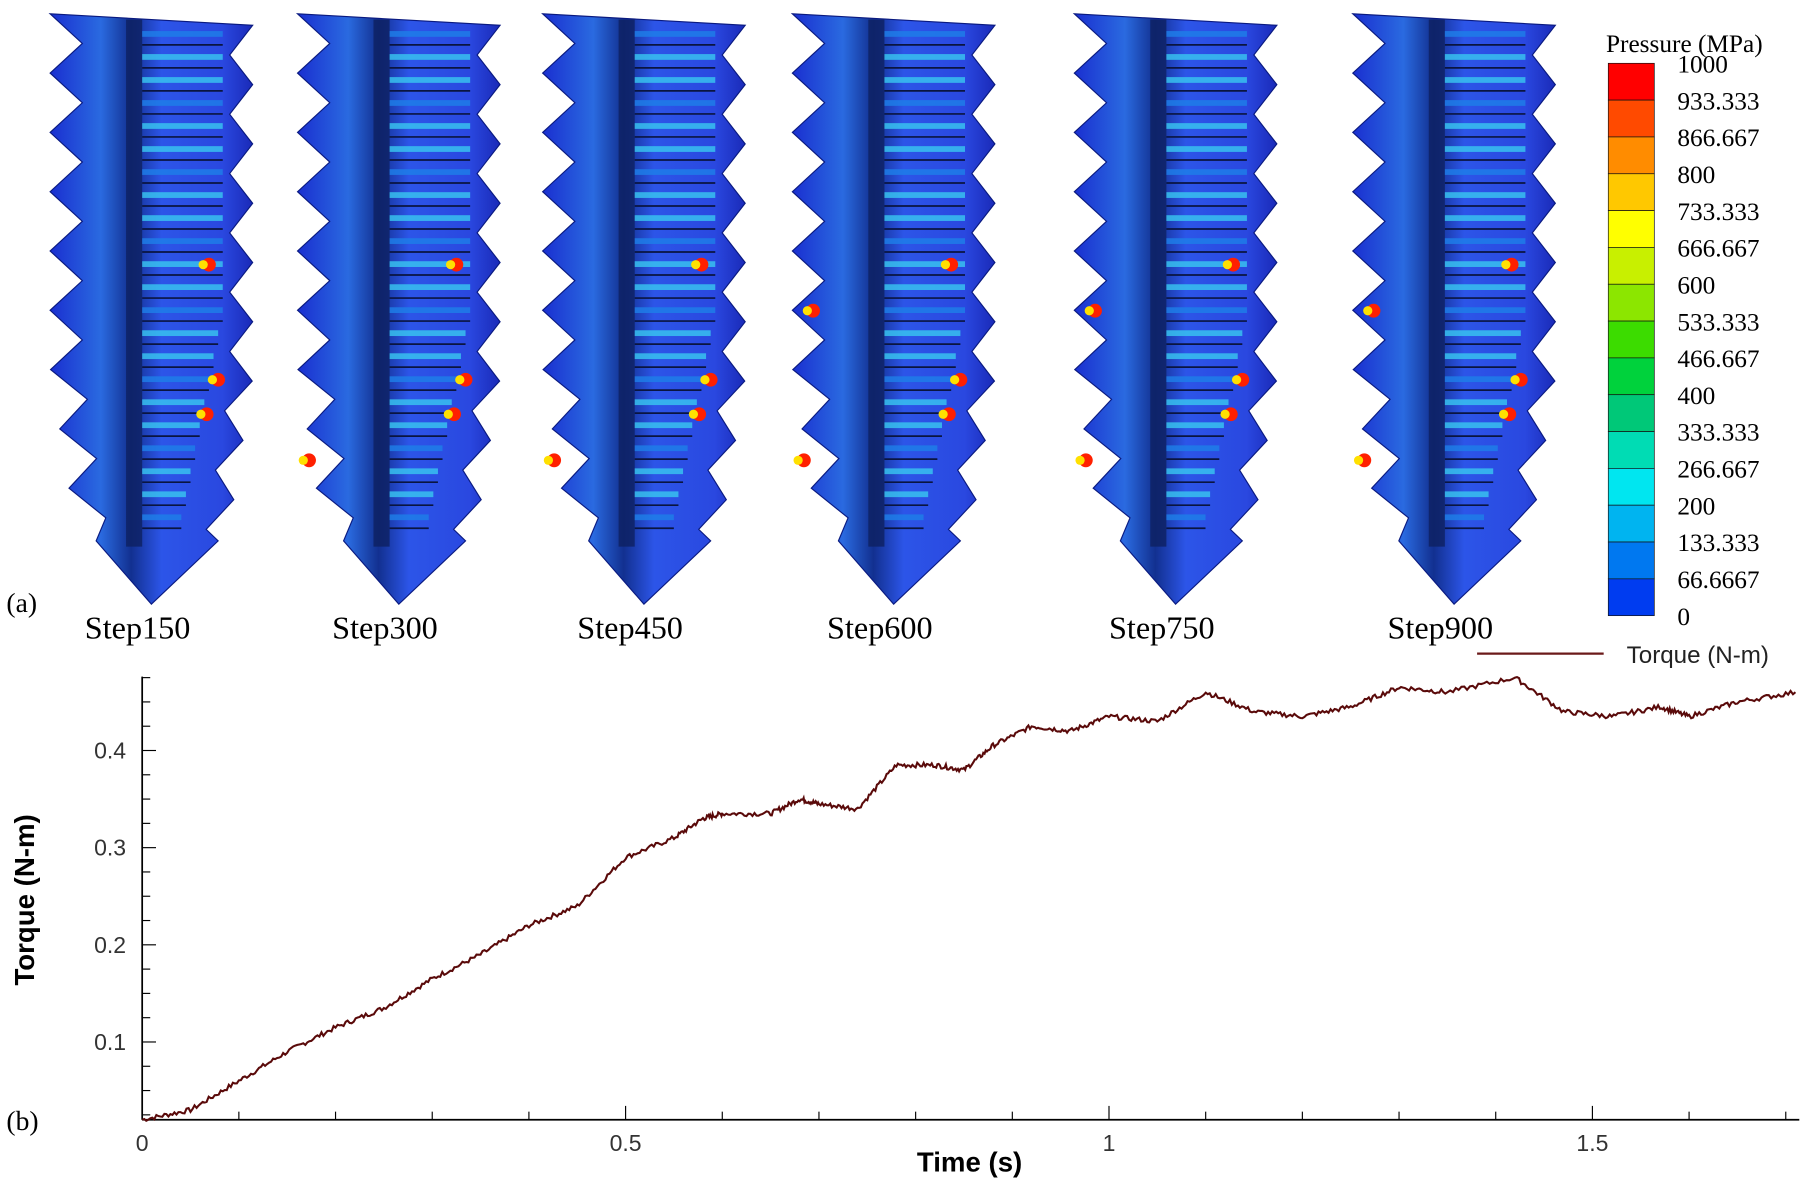 The image size is (1808, 1183). I want to click on colorbar-label: 333.333, so click(1718, 433).